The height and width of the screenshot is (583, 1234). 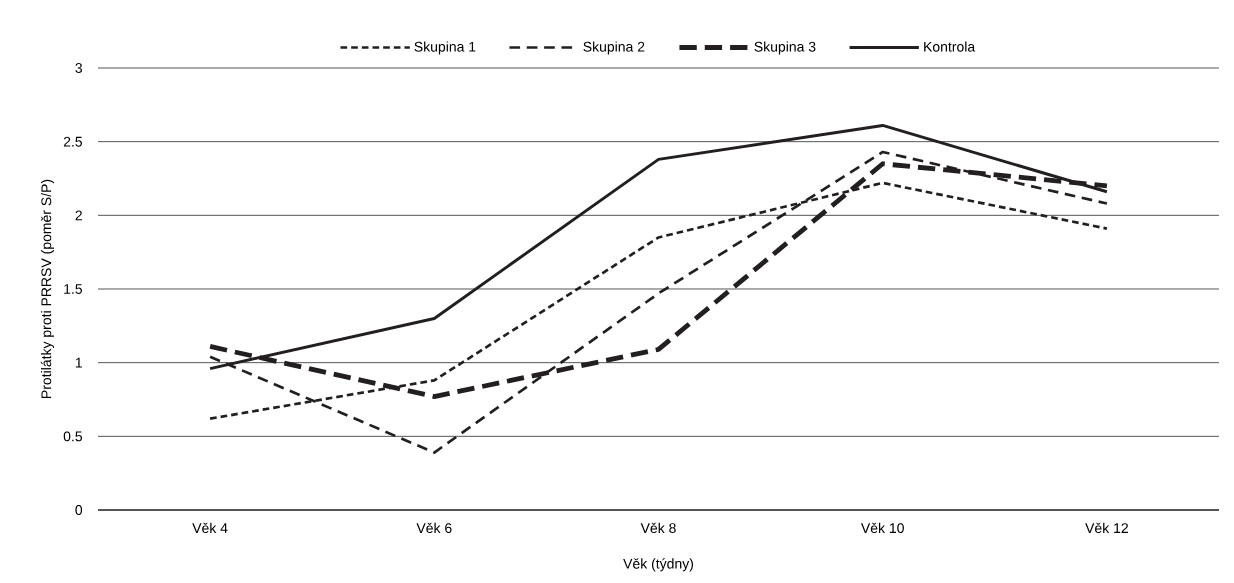 What do you see at coordinates (73, 289) in the screenshot?
I see `y-tick-label: 1.5` at bounding box center [73, 289].